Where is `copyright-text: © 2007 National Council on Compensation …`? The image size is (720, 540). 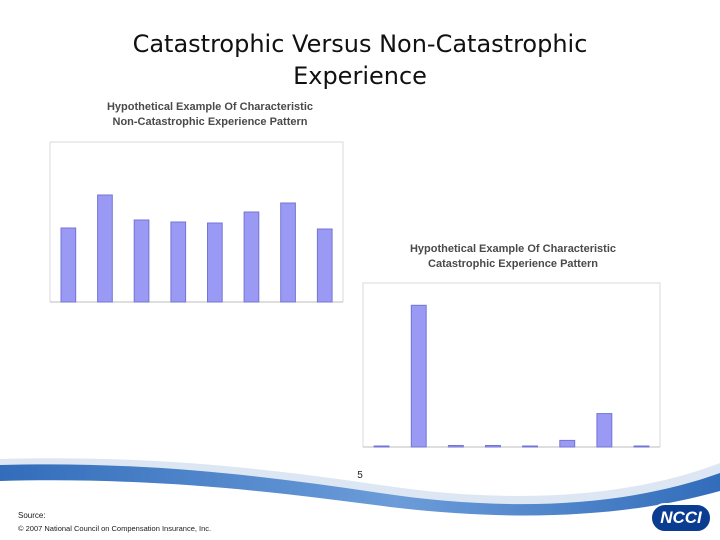 copyright-text: © 2007 National Council on Compensation … is located at coordinates (115, 528).